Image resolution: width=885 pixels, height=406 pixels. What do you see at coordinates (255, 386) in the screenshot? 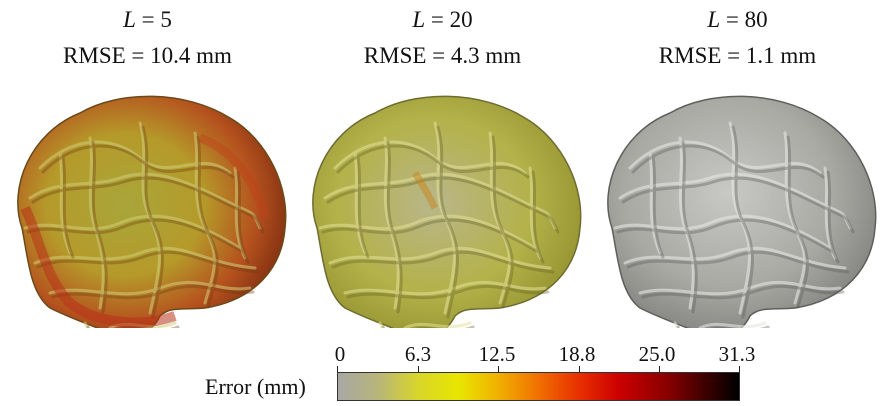
I see `colorbar-label: Error (mm)` at bounding box center [255, 386].